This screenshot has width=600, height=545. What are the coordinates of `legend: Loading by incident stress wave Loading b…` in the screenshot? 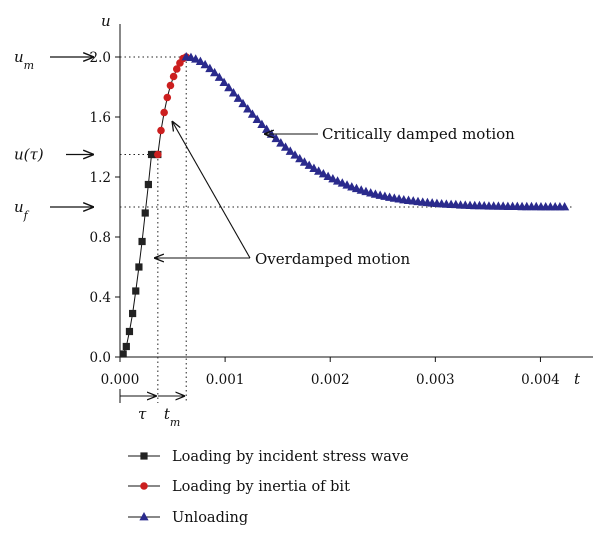 It's located at (268, 487).